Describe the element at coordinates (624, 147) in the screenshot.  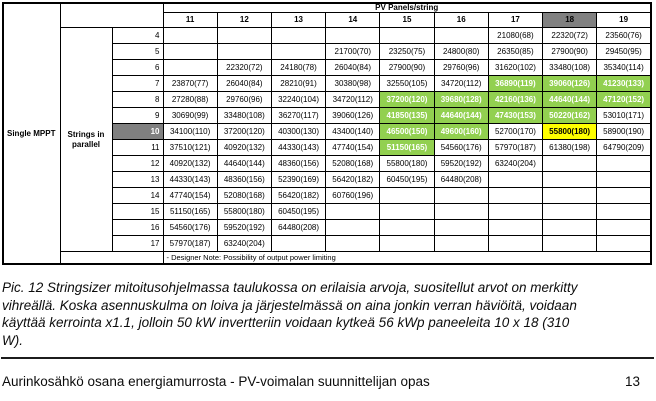
I see `table-cell: 64790(209)` at that location.